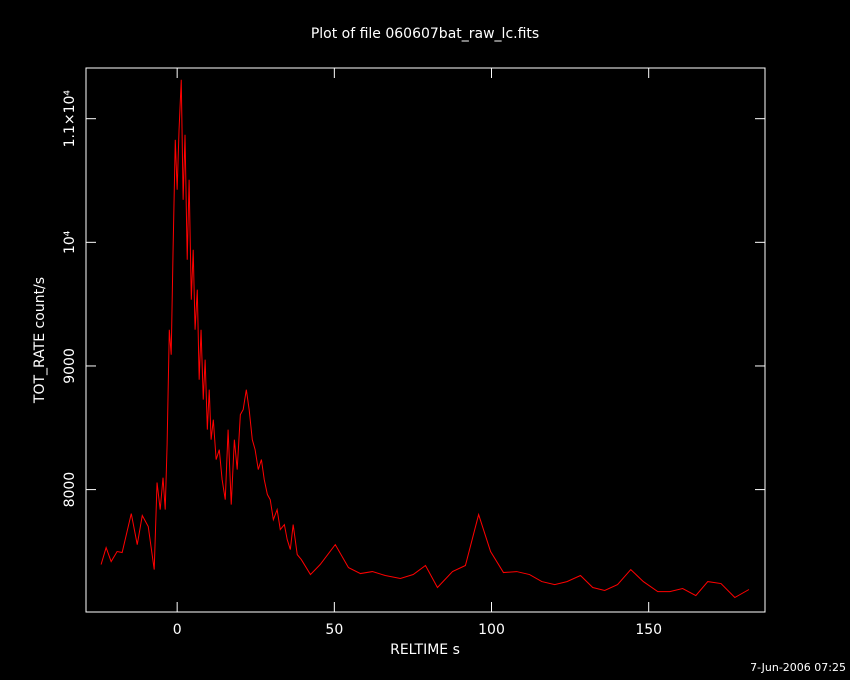 This screenshot has width=850, height=680. What do you see at coordinates (70, 242) in the screenshot?
I see `y-tick-label: 10⁴` at bounding box center [70, 242].